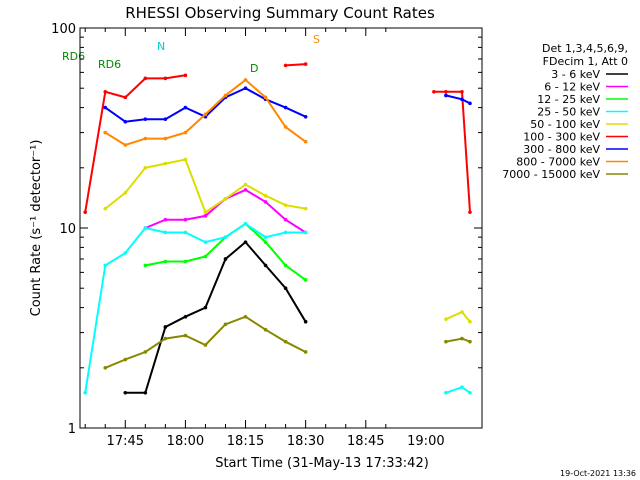  I want to click on legend-label: 100 - 300 keV, so click(561, 137).